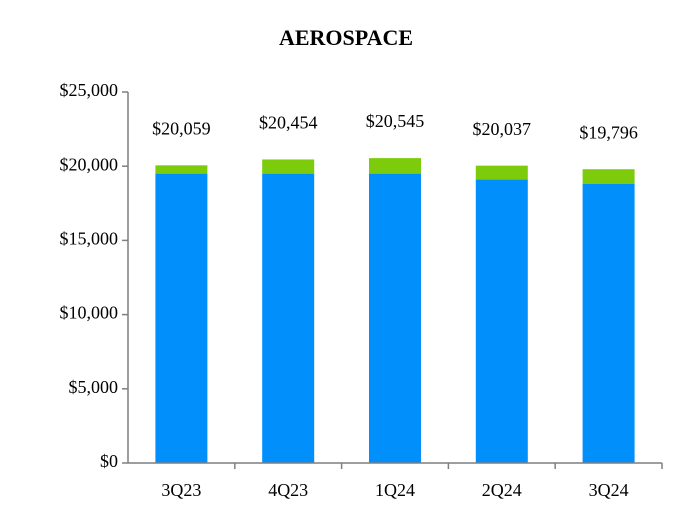  What do you see at coordinates (89, 90) in the screenshot?
I see `y-tick-label: $25,000` at bounding box center [89, 90].